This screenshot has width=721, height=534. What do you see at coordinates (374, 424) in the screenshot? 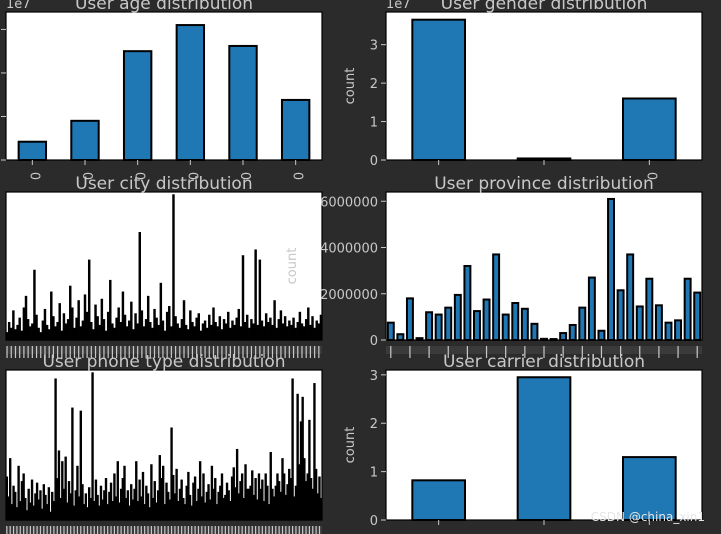
I see `y-tick-label-carrier-2: 2` at bounding box center [374, 424].